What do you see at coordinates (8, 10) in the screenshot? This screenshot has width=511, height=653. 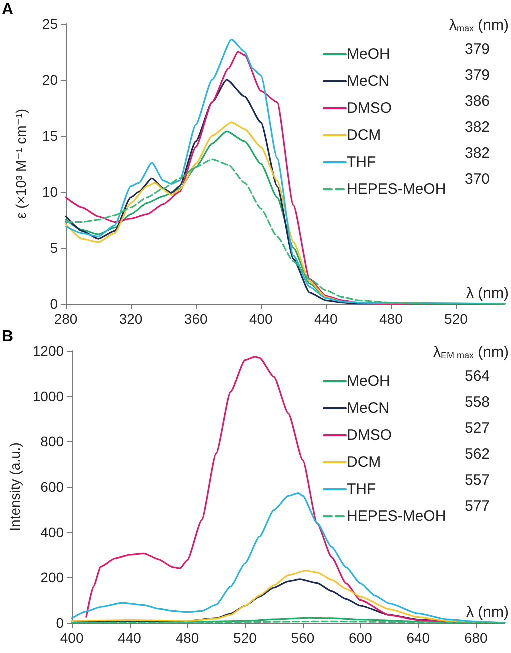 I see `chart-title: A` at bounding box center [8, 10].